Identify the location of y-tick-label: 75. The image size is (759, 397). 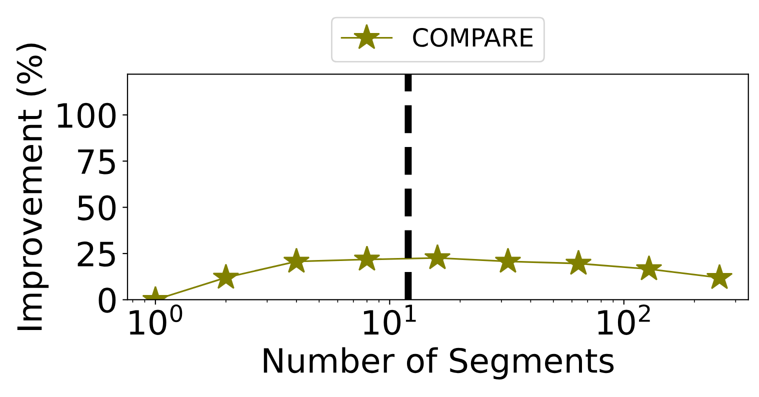
(96, 161).